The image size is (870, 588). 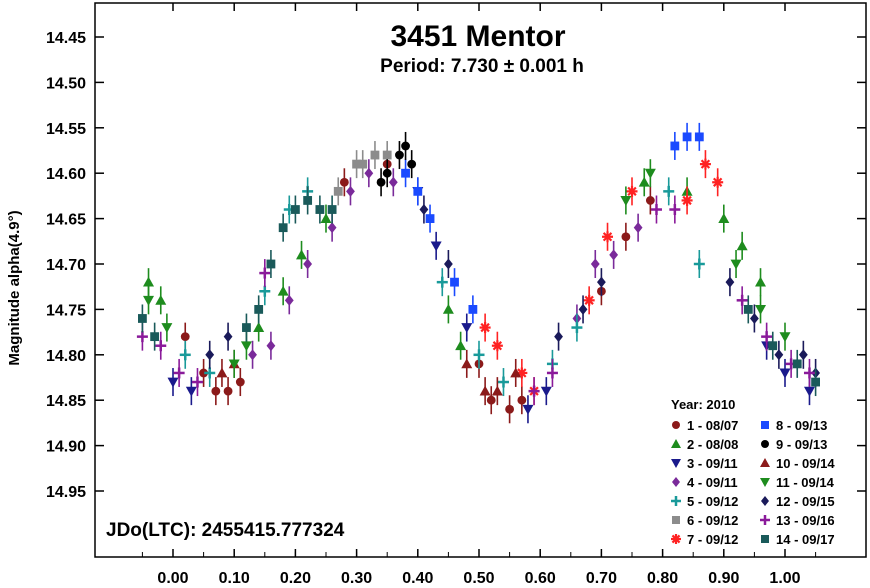 I want to click on legend-label: 10 - 09/14, so click(x=805, y=463).